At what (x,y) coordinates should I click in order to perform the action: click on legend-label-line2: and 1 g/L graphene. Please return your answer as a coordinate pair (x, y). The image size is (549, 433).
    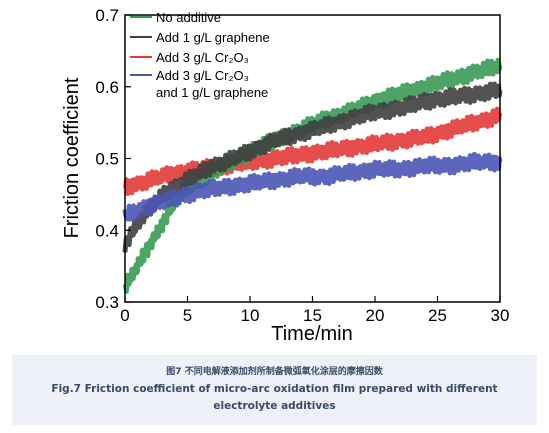
    Looking at the image, I should click on (212, 92).